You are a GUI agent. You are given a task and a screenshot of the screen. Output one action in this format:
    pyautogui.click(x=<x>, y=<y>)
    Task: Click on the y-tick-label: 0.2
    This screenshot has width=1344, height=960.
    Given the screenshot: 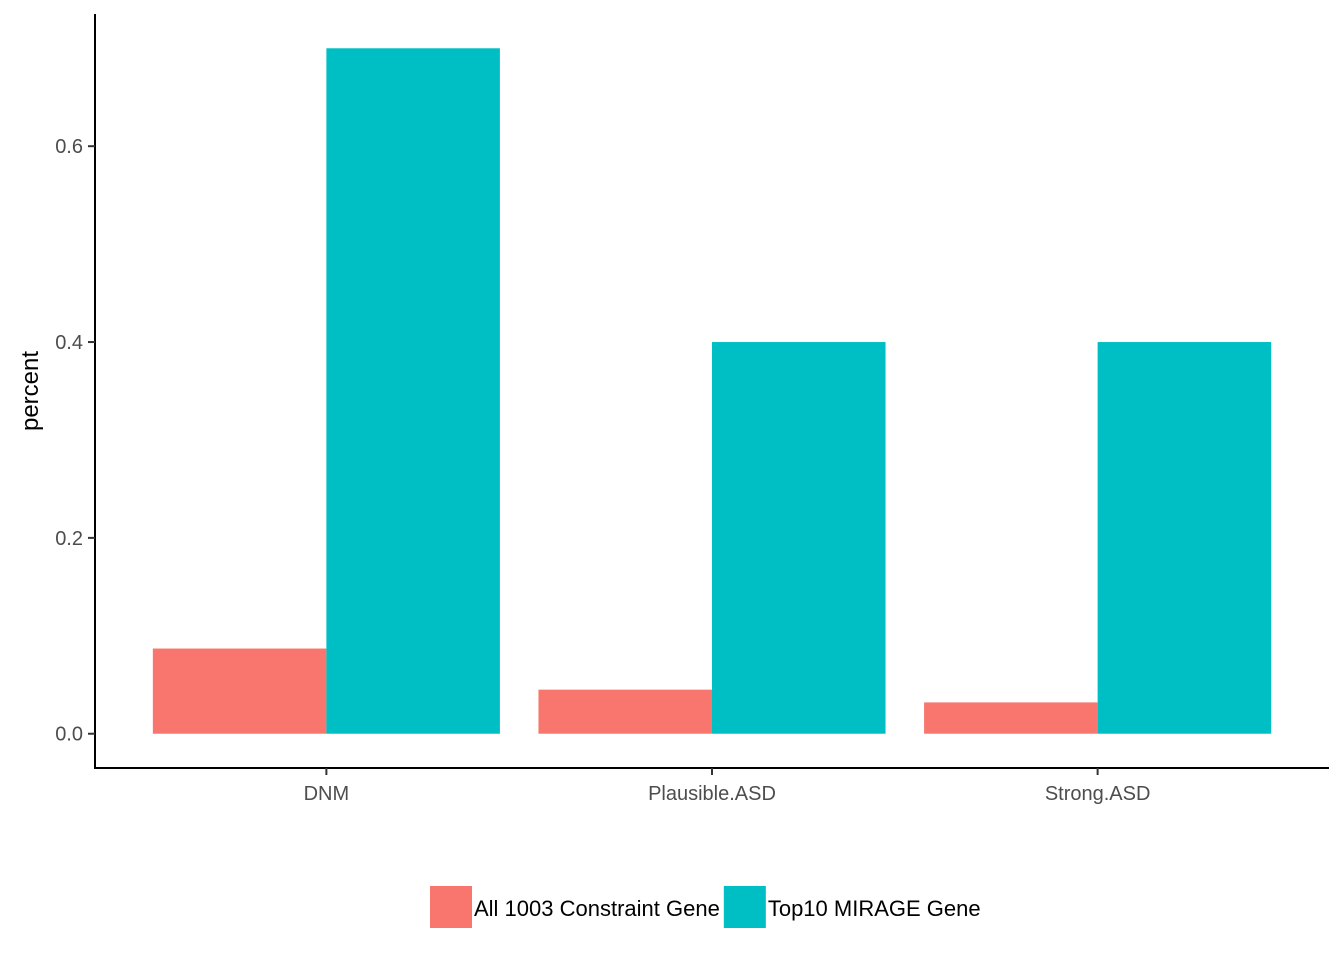 What is the action you would take?
    pyautogui.click(x=69, y=539)
    